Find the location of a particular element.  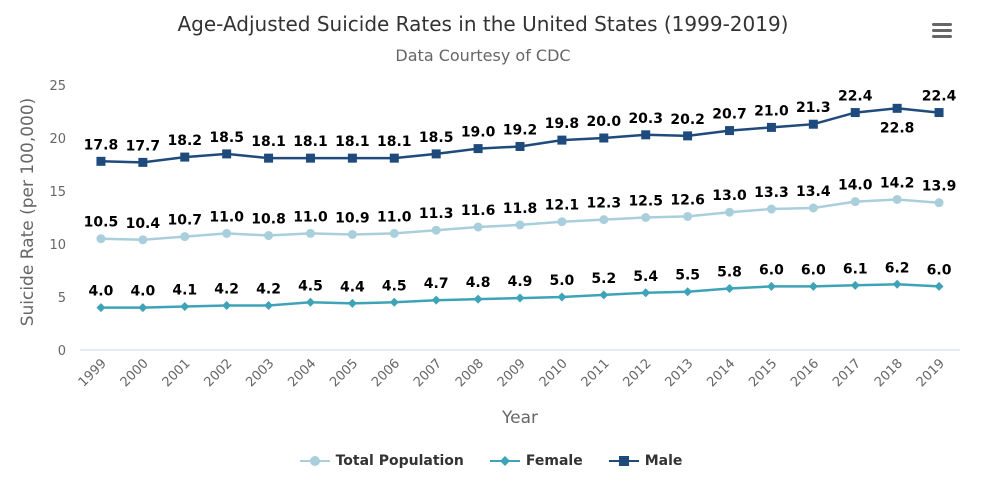

y-tick-label: 10 is located at coordinates (57, 245).